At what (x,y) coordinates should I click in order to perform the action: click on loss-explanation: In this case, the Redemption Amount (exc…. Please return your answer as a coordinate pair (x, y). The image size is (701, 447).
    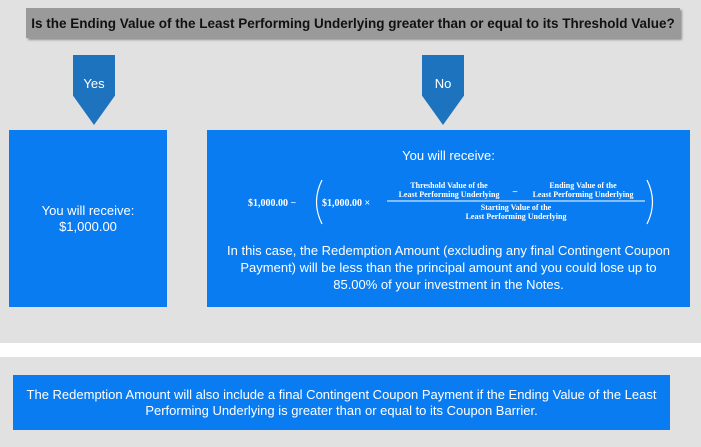
    Looking at the image, I should click on (448, 267).